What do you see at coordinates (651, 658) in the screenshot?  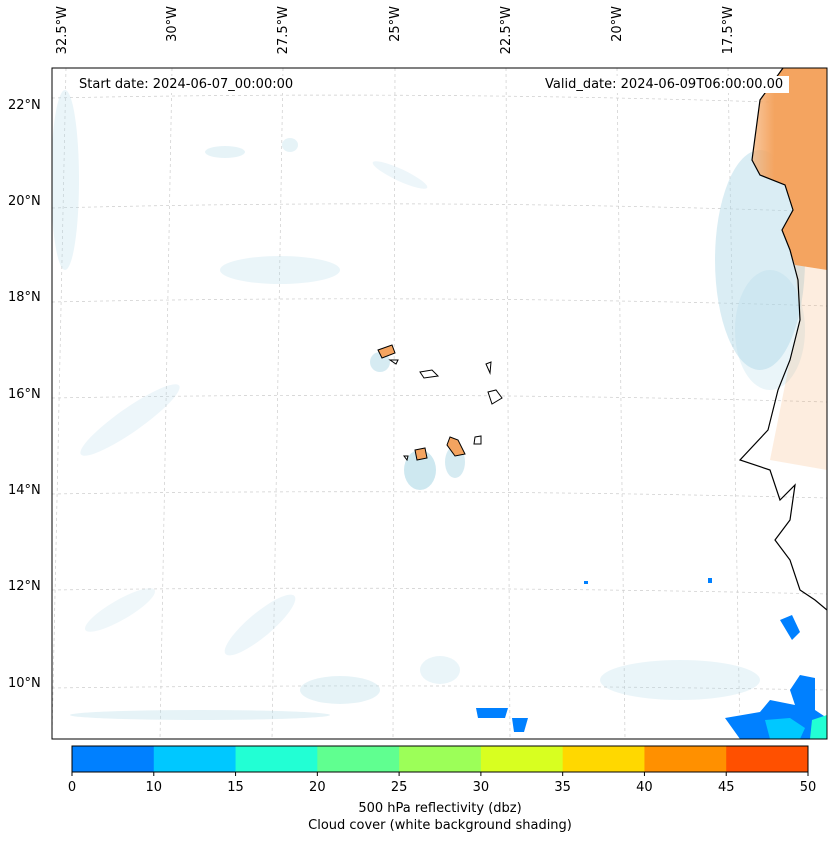 I see `reflectivity-cells` at bounding box center [651, 658].